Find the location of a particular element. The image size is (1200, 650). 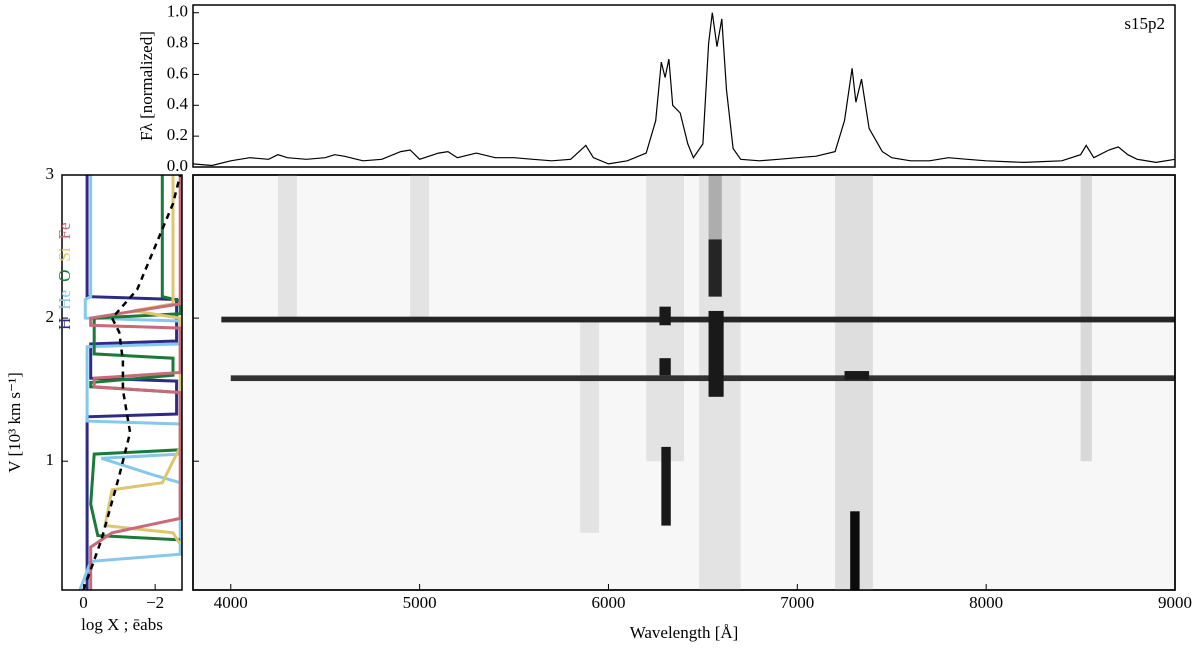

legend-label: O is located at coordinates (64, 276).